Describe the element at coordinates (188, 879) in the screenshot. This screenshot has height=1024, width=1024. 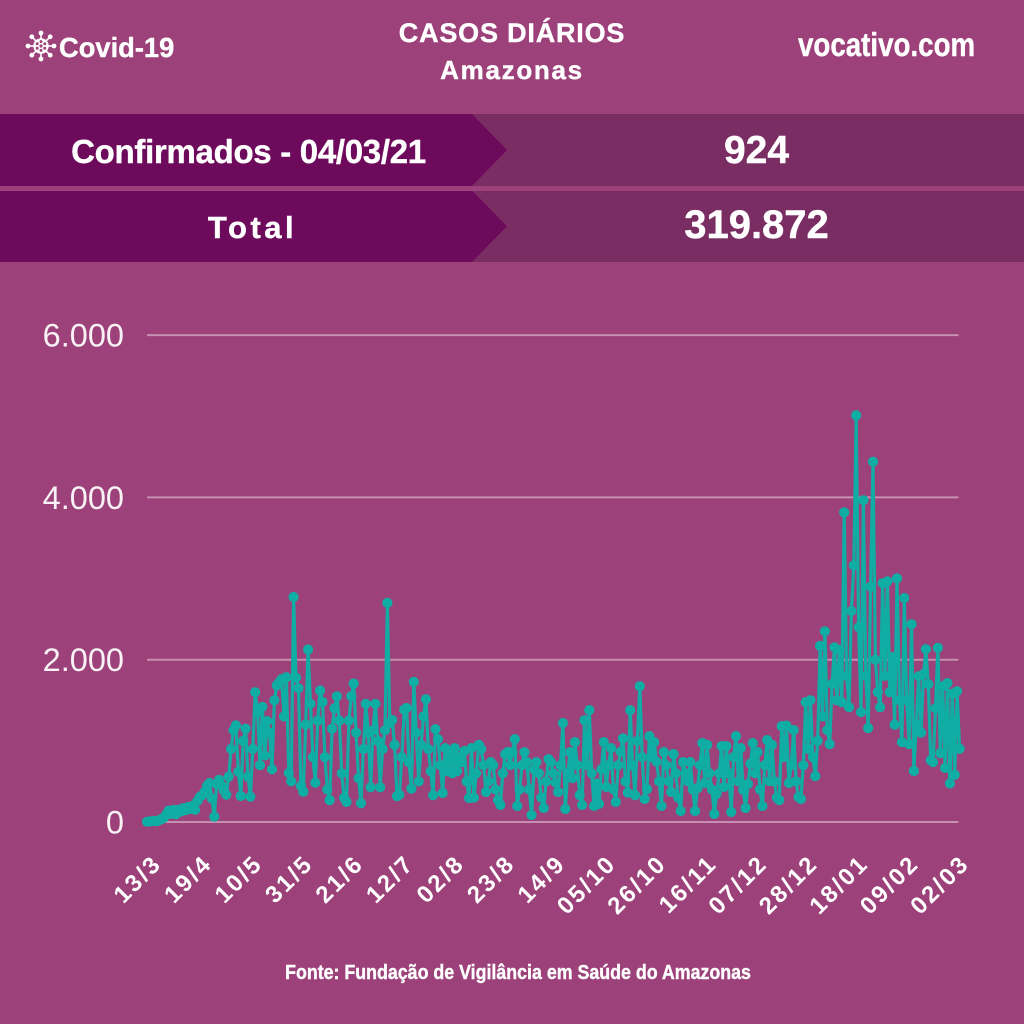
I see `svg-text: 19/4` at that location.